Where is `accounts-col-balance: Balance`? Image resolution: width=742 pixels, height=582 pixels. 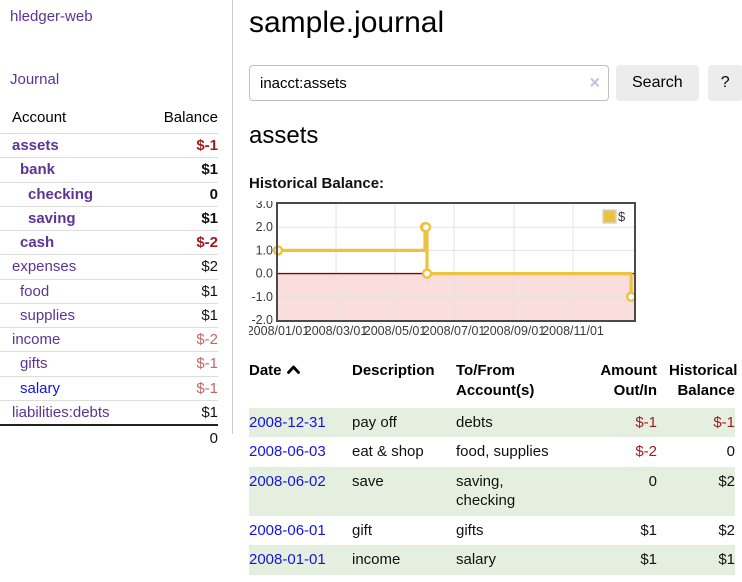 accounts-col-balance: Balance is located at coordinates (181, 120).